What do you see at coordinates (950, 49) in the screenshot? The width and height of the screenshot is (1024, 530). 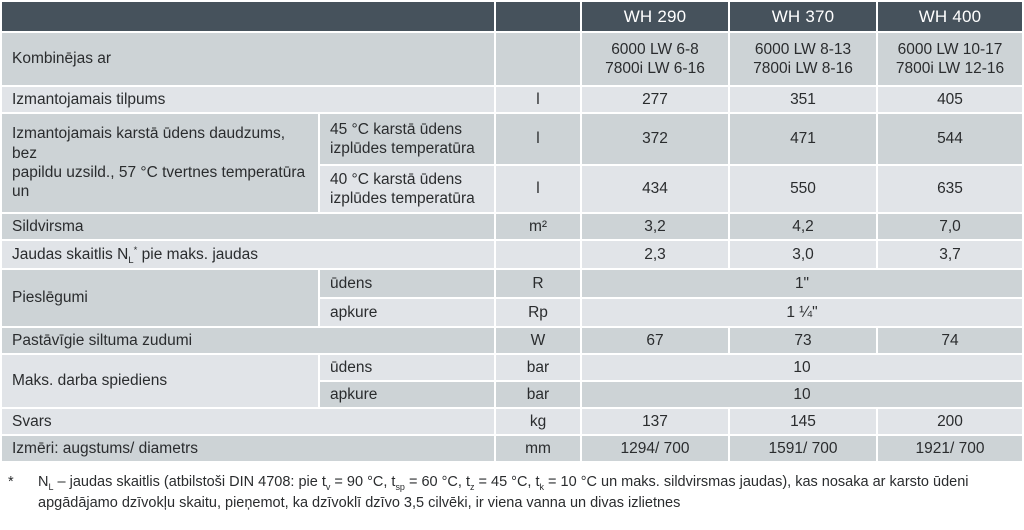 I see `value-line: 6000 LW 10-17` at bounding box center [950, 49].